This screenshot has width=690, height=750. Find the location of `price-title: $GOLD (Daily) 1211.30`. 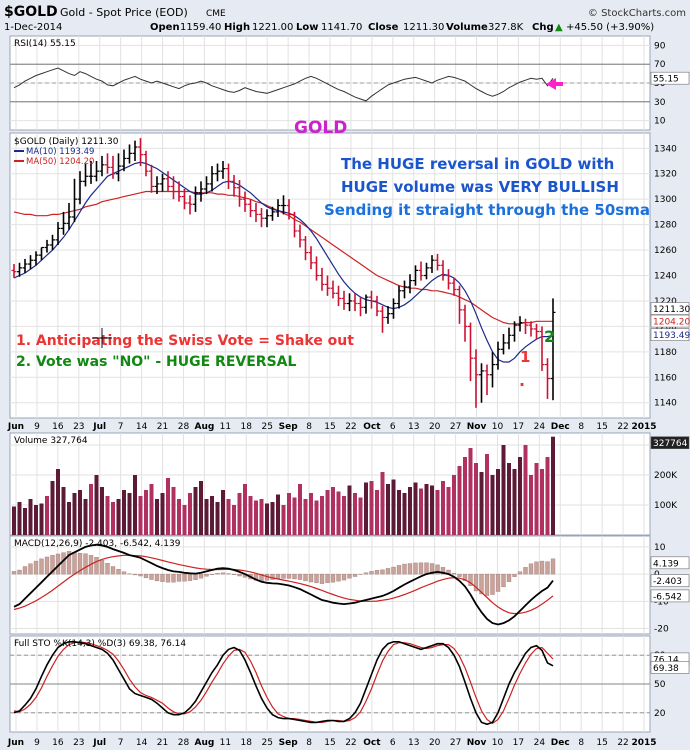

price-title: $GOLD (Daily) 1211.30 is located at coordinates (66, 142).